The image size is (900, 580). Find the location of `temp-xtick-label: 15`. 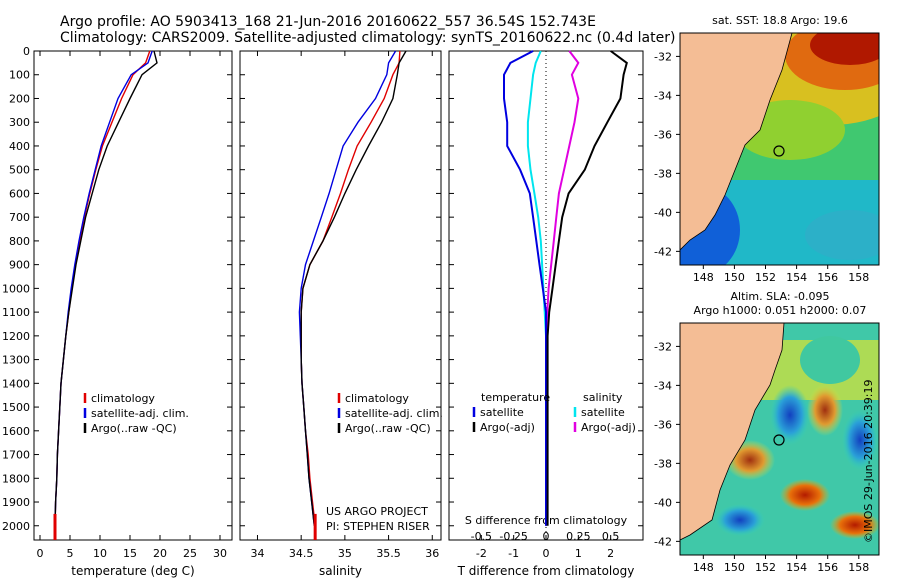

temp-xtick-label: 15 is located at coordinates (130, 553).